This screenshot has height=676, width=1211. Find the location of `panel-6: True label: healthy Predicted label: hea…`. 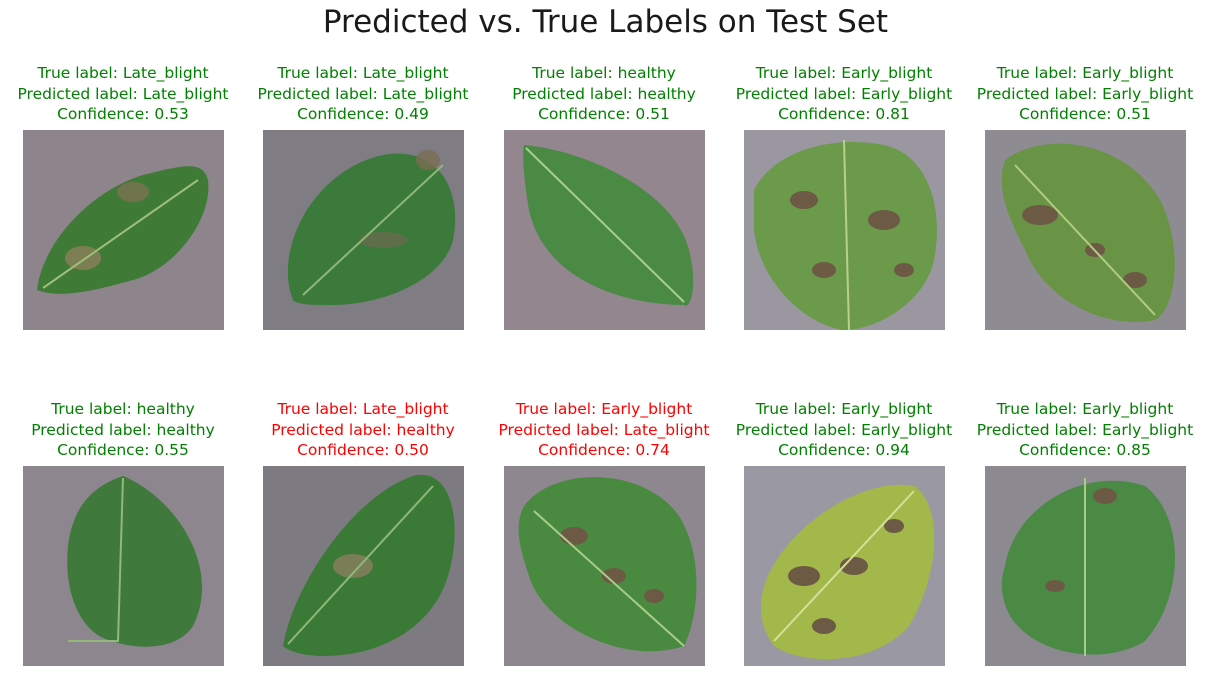

panel-6: True label: healthy Predicted label: hea… is located at coordinates (123, 532).